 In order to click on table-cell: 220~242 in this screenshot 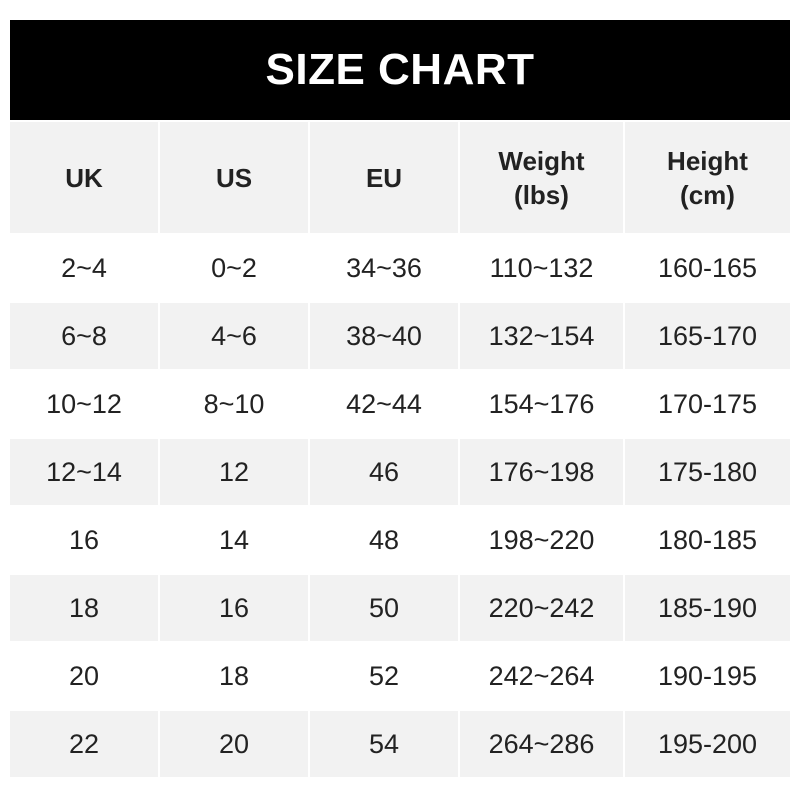, I will do `click(541, 608)`.